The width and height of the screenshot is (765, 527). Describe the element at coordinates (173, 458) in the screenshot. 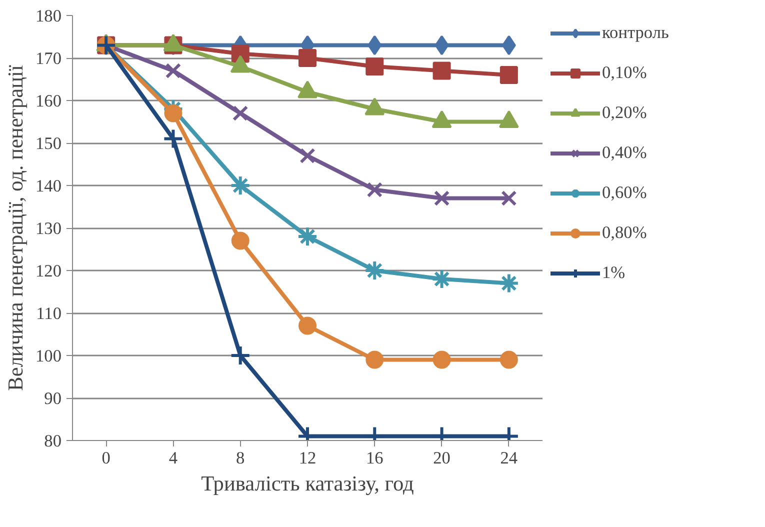

I see `x-tick-label: 4` at that location.